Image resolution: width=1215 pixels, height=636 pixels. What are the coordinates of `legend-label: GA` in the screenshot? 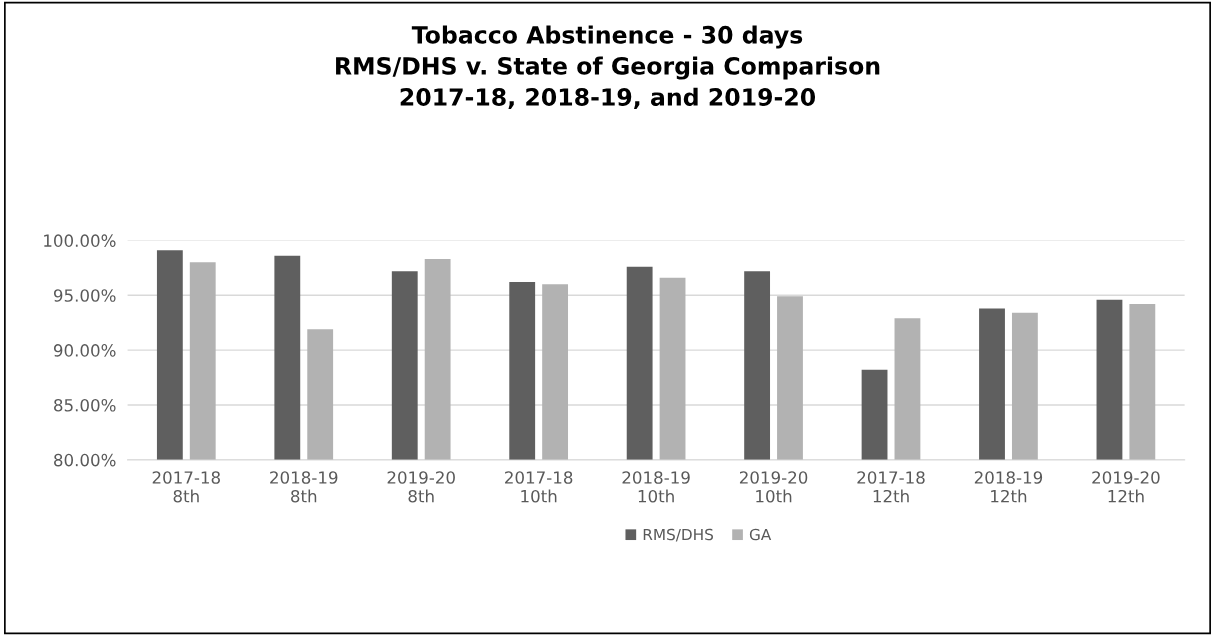 It's located at (760, 534).